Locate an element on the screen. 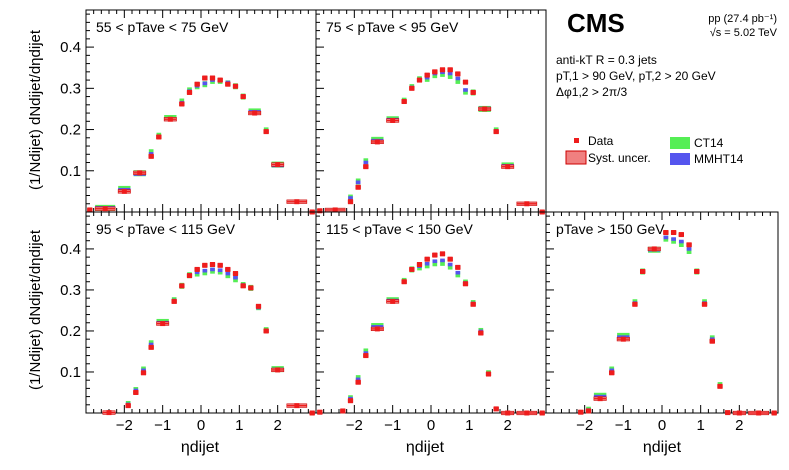 This screenshot has width=789, height=470. selection-line-1: anti-kT R = 0.3 jets is located at coordinates (606, 60).